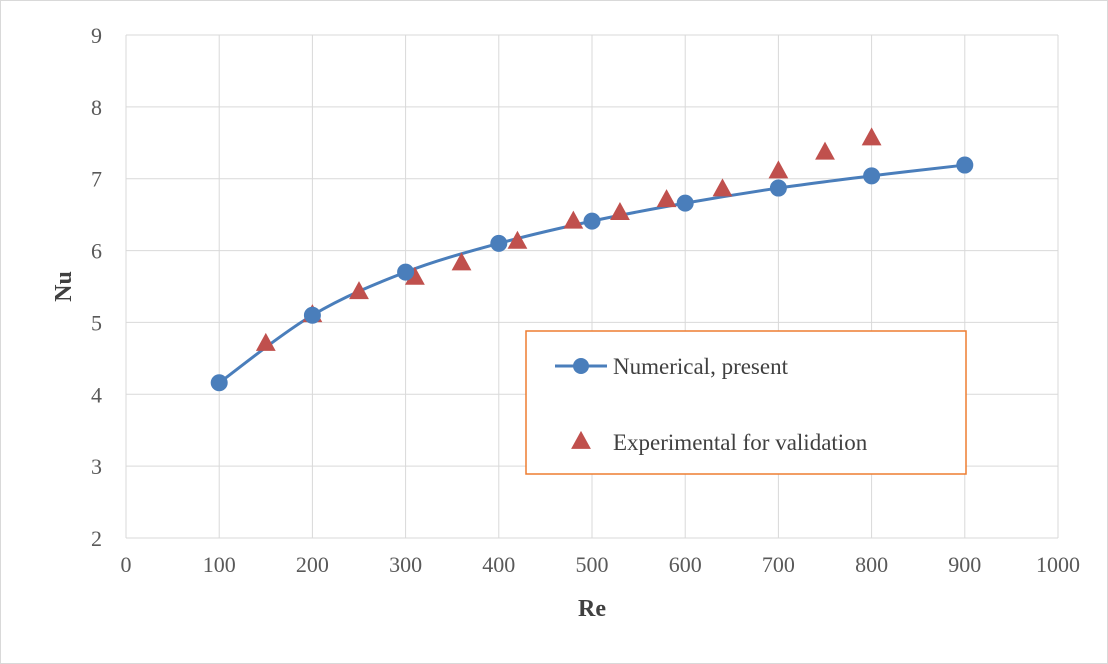 Image resolution: width=1108 pixels, height=664 pixels. What do you see at coordinates (96, 179) in the screenshot?
I see `y-tick-label: 7` at bounding box center [96, 179].